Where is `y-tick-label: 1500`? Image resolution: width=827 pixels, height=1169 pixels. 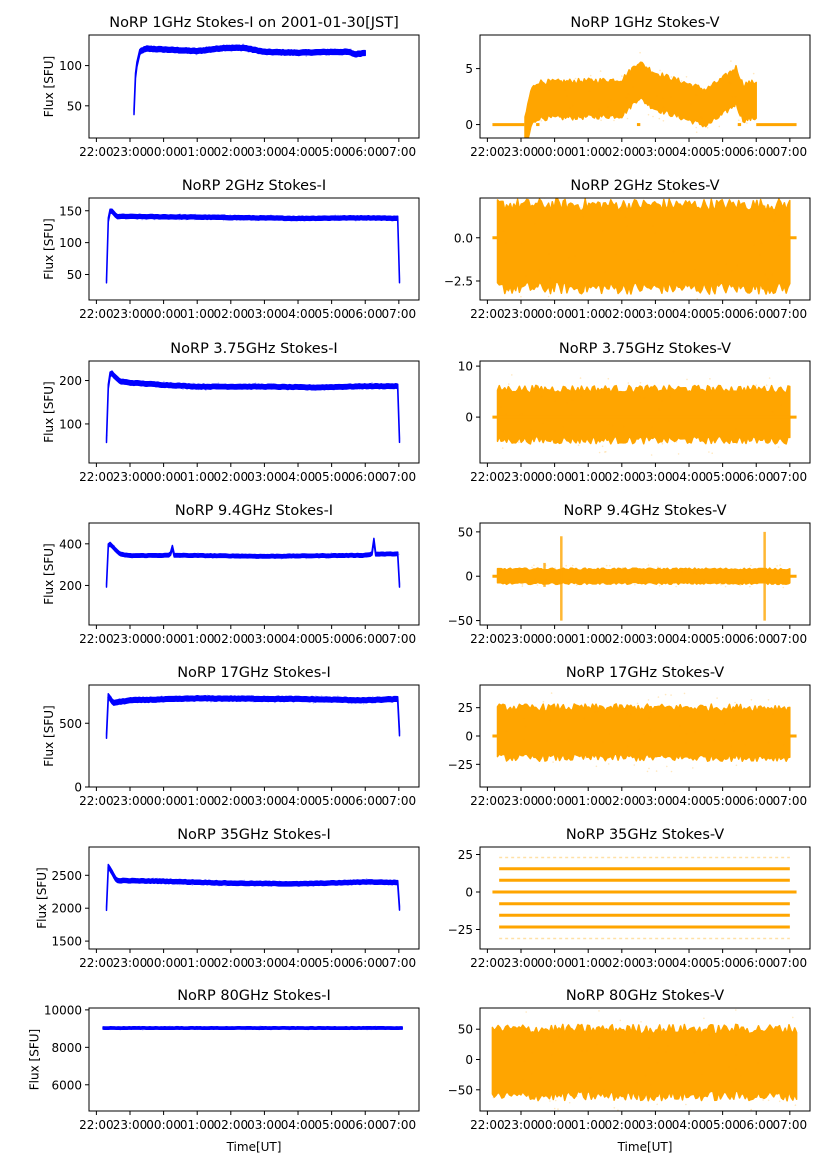
y-tick-label: 1500 is located at coordinates (66, 942).